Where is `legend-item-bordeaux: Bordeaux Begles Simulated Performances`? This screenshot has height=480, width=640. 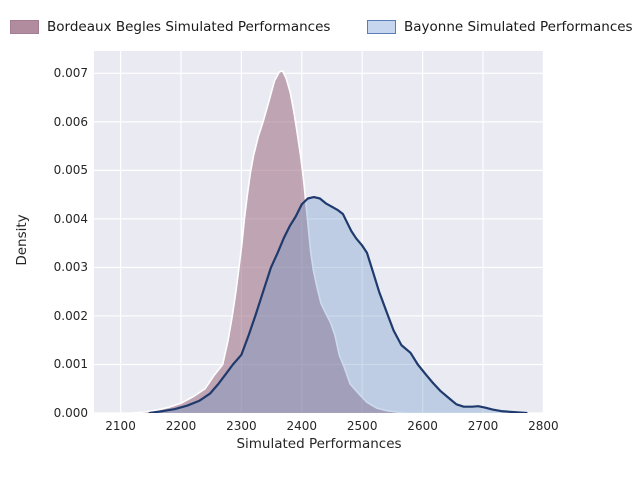
legend-item-bordeaux: Bordeaux Begles Simulated Performances is located at coordinates (170, 27).